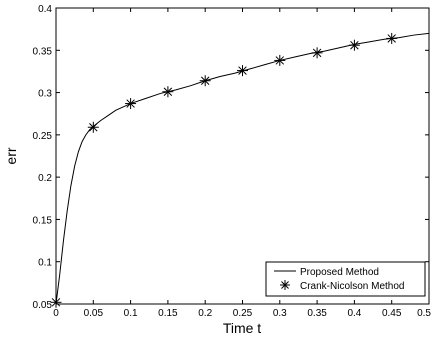 This screenshot has height=341, width=437. Describe the element at coordinates (205, 313) in the screenshot. I see `x-tick-label: 0.2` at that location.